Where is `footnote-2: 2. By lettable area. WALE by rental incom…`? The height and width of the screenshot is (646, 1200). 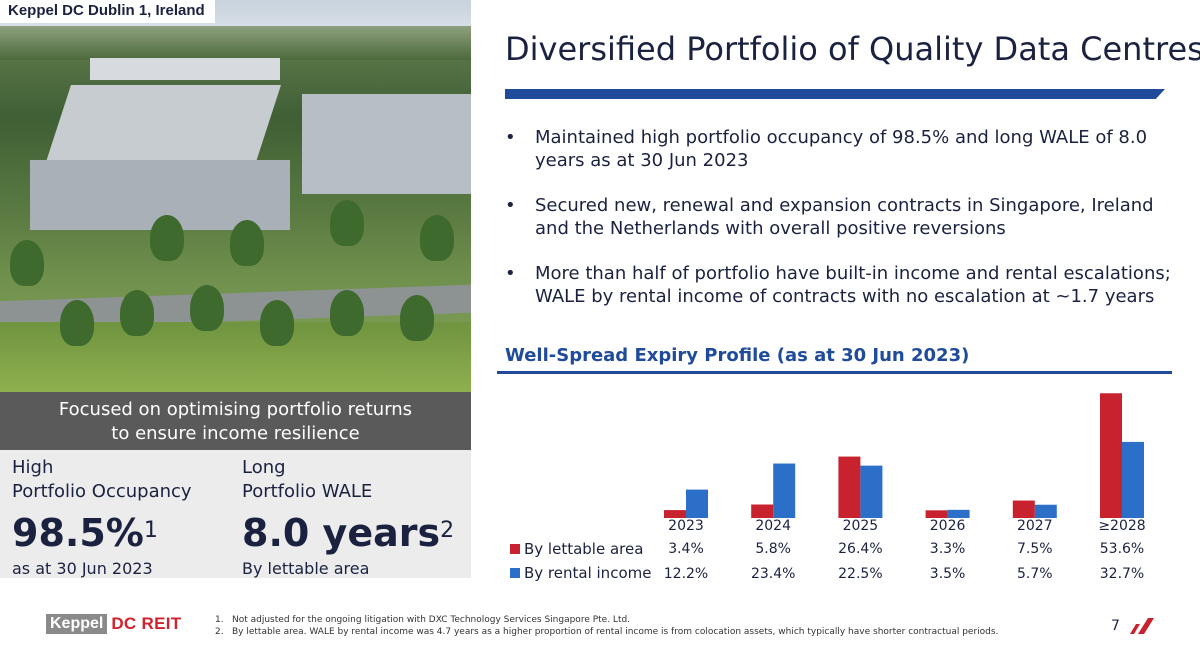
footnote-2: 2. By lettable area. WALE by rental incom… is located at coordinates (606, 632).